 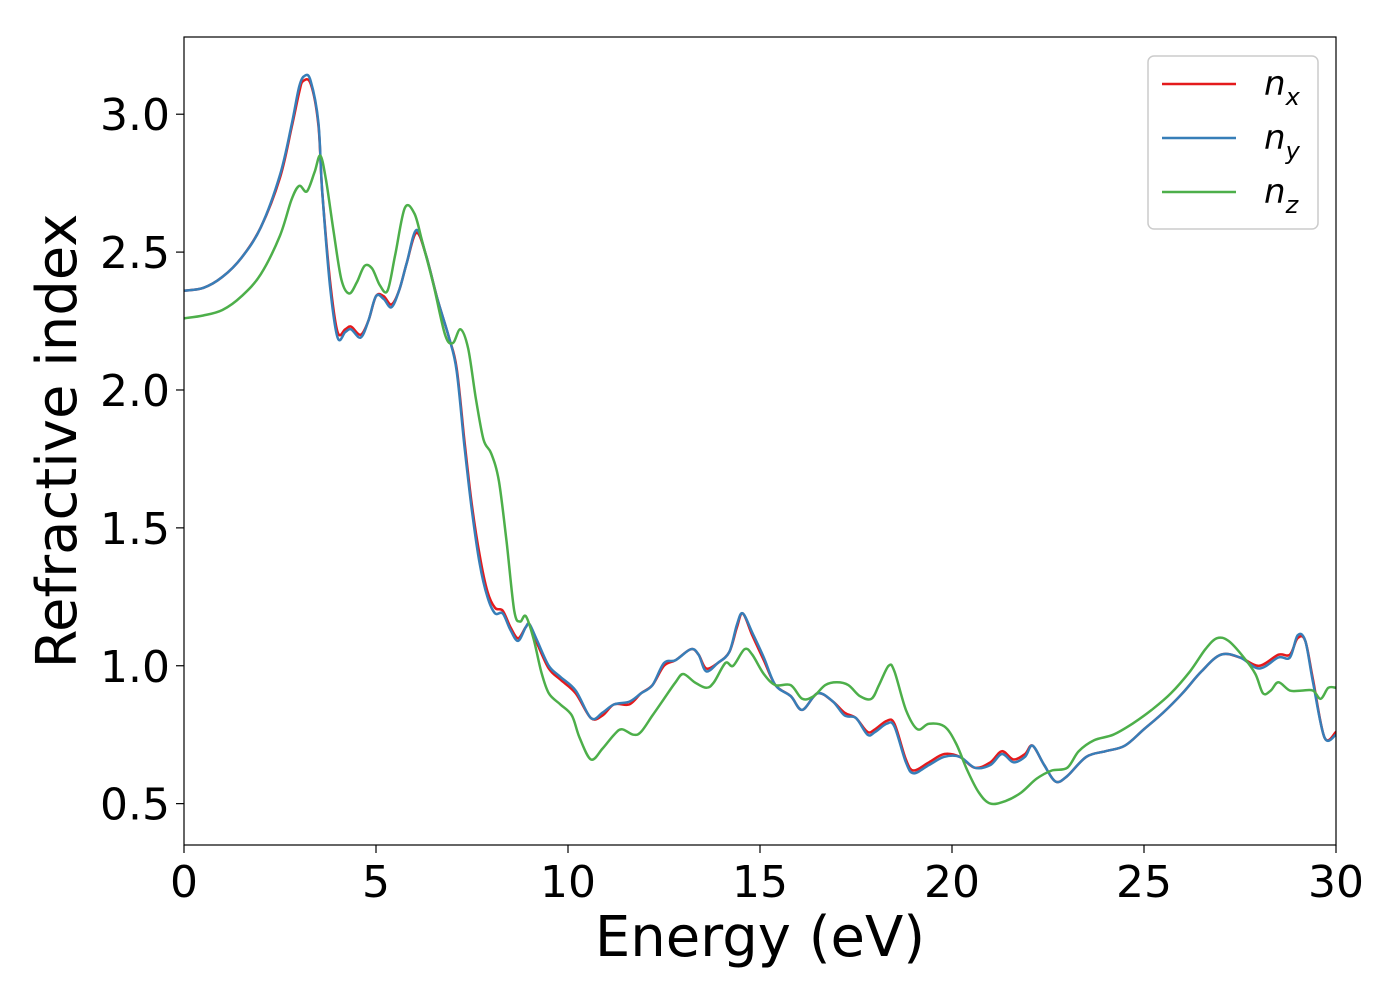 What do you see at coordinates (135, 805) in the screenshot?
I see `y-tick-label: 0.5` at bounding box center [135, 805].